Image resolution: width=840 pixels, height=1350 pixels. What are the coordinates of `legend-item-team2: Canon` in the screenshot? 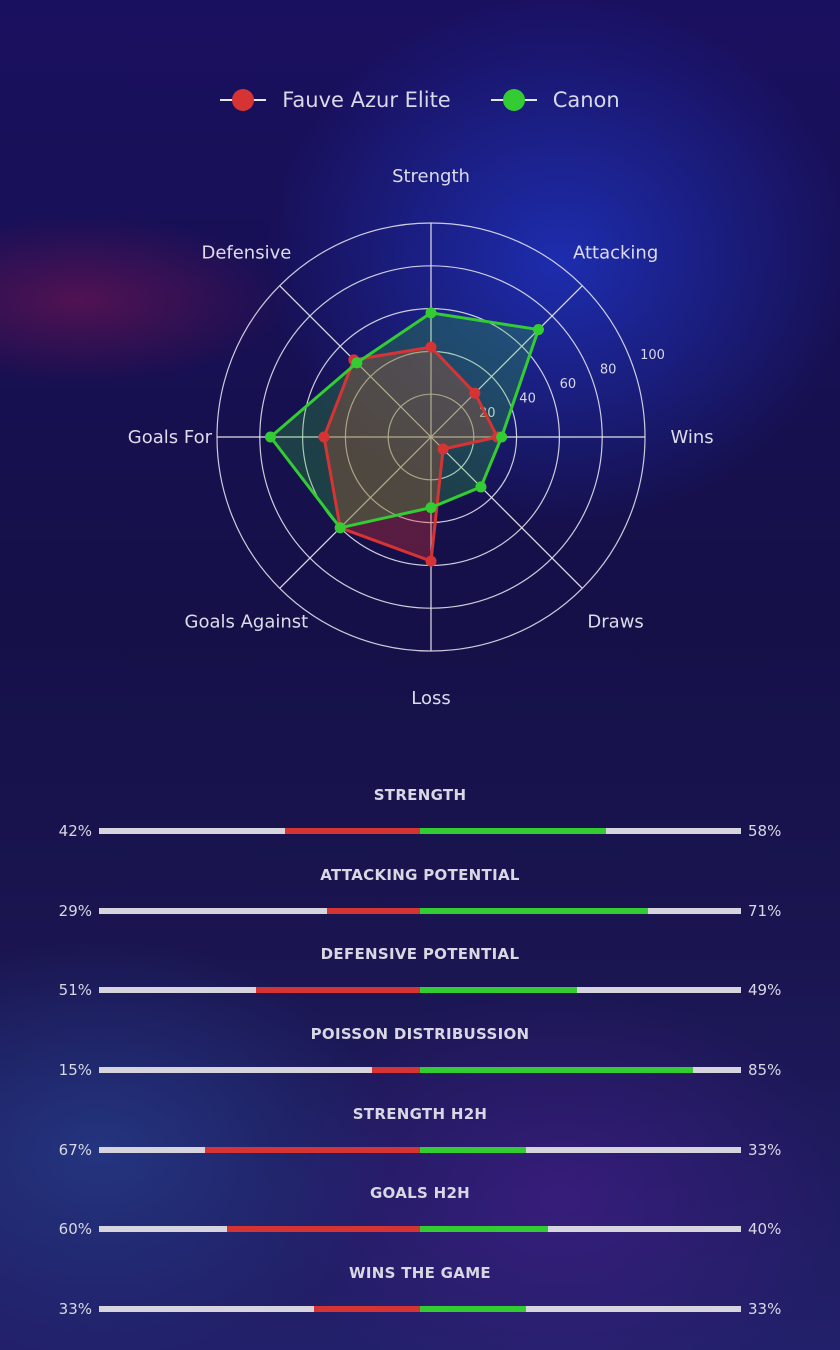 It's located at (555, 100).